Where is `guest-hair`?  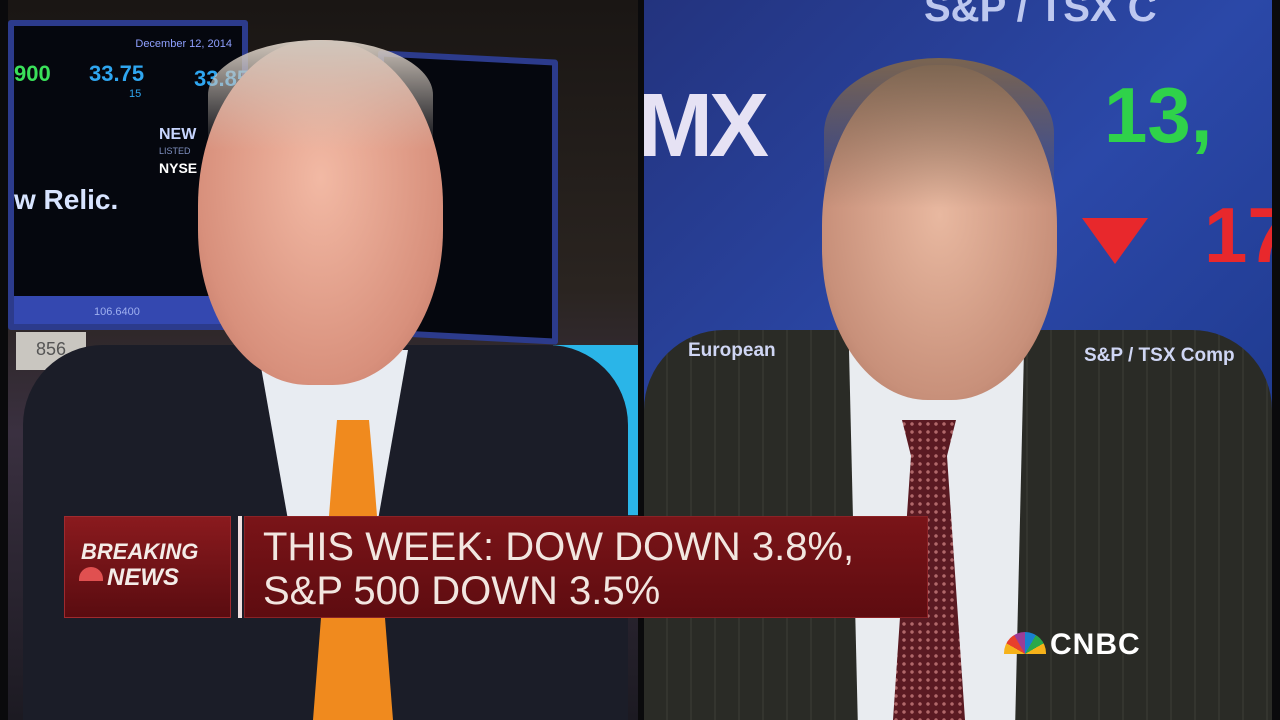 guest-hair is located at coordinates (939, 133).